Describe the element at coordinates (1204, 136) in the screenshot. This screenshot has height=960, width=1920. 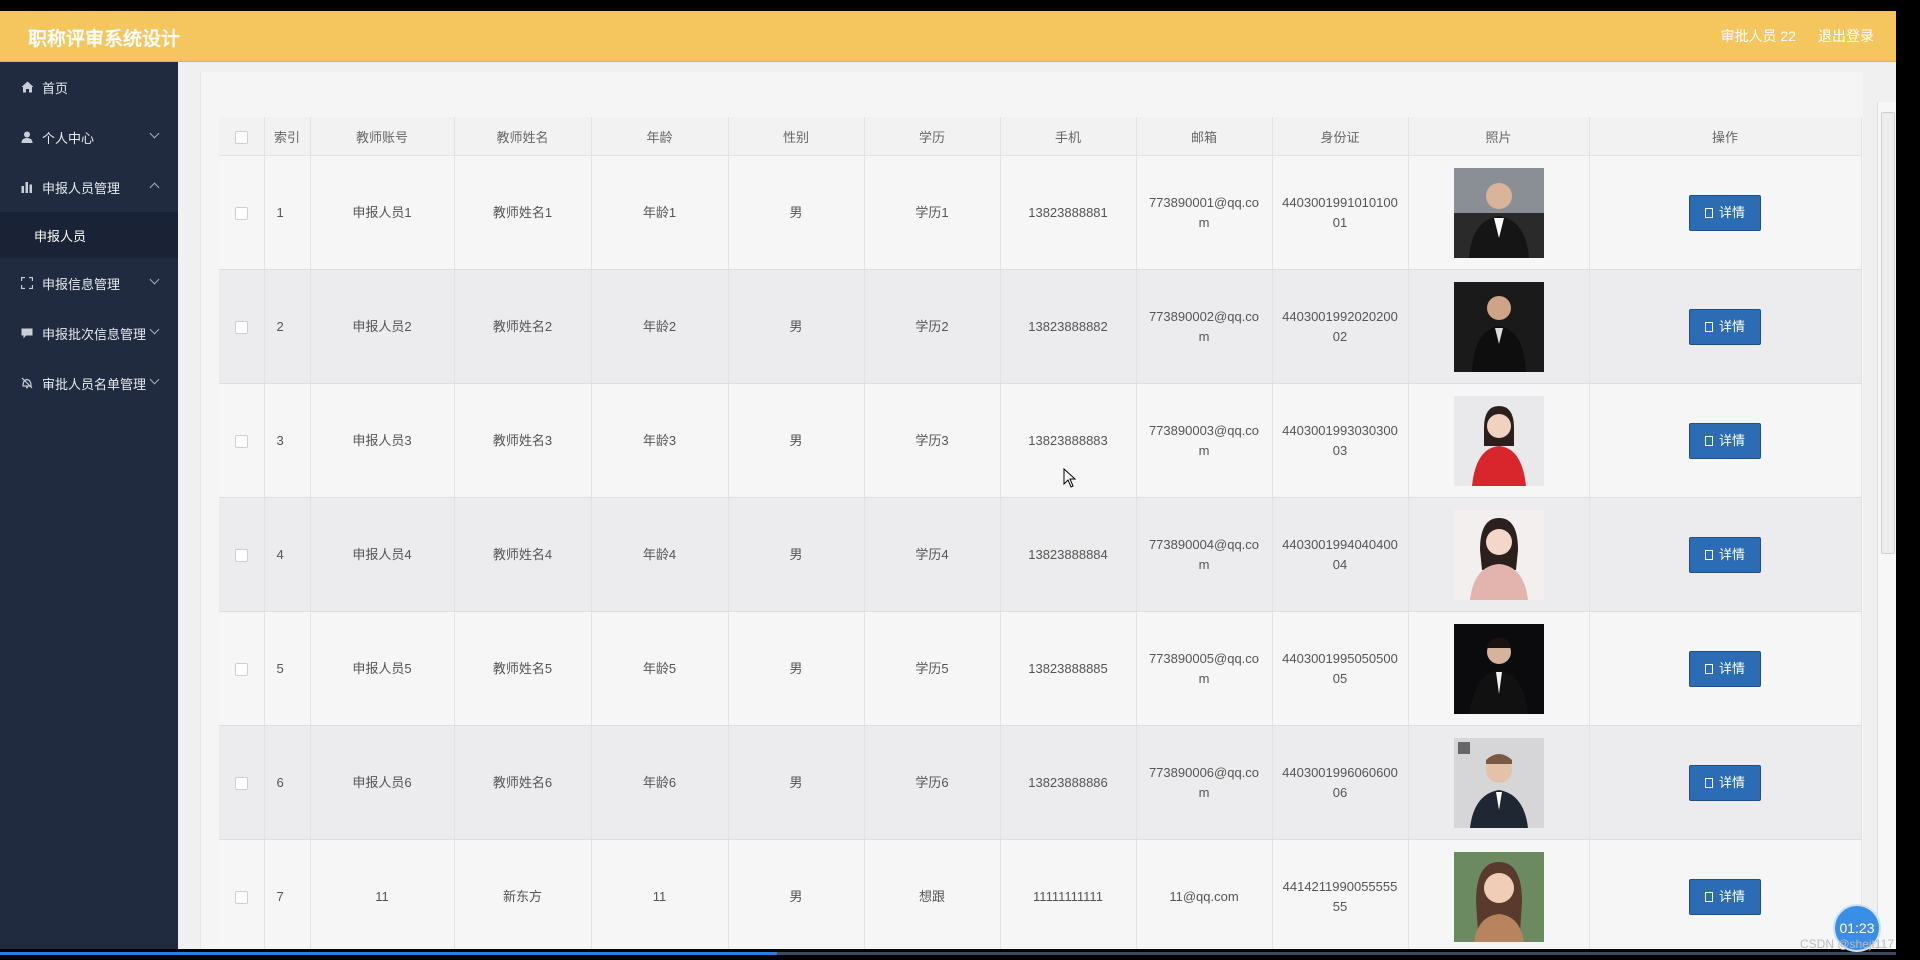
I see `column-header: 邮箱` at that location.